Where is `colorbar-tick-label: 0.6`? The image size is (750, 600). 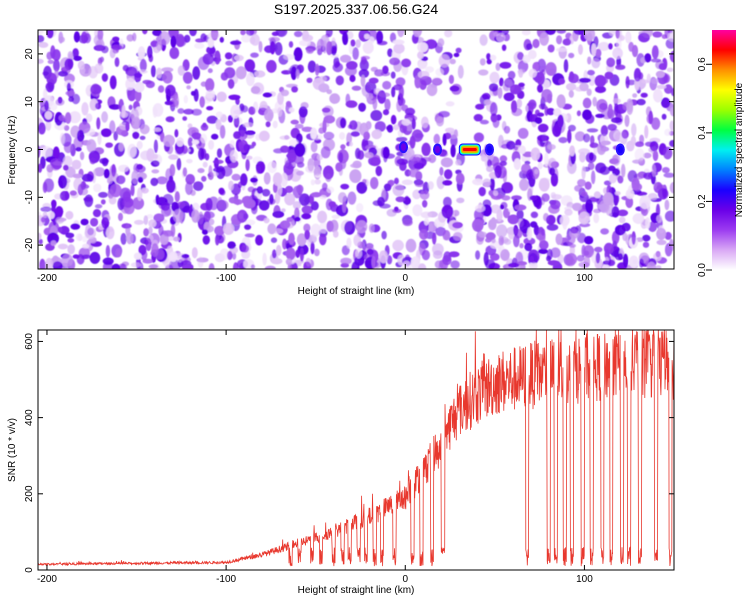
colorbar-tick-label: 0.6 is located at coordinates (702, 64).